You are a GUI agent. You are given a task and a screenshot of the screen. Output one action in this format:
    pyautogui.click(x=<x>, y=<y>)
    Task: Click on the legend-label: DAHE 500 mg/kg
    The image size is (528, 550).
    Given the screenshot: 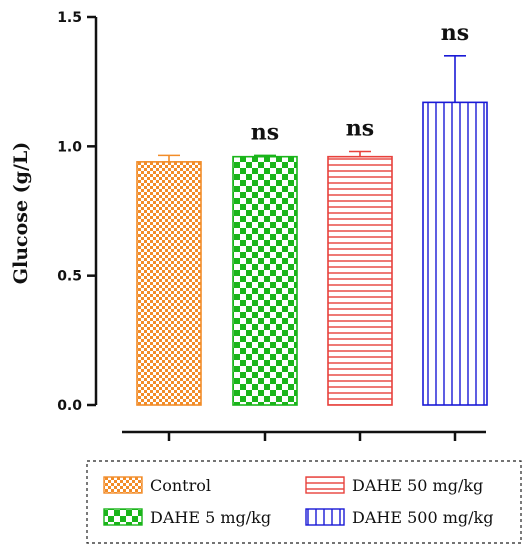 What is the action you would take?
    pyautogui.click(x=422, y=517)
    